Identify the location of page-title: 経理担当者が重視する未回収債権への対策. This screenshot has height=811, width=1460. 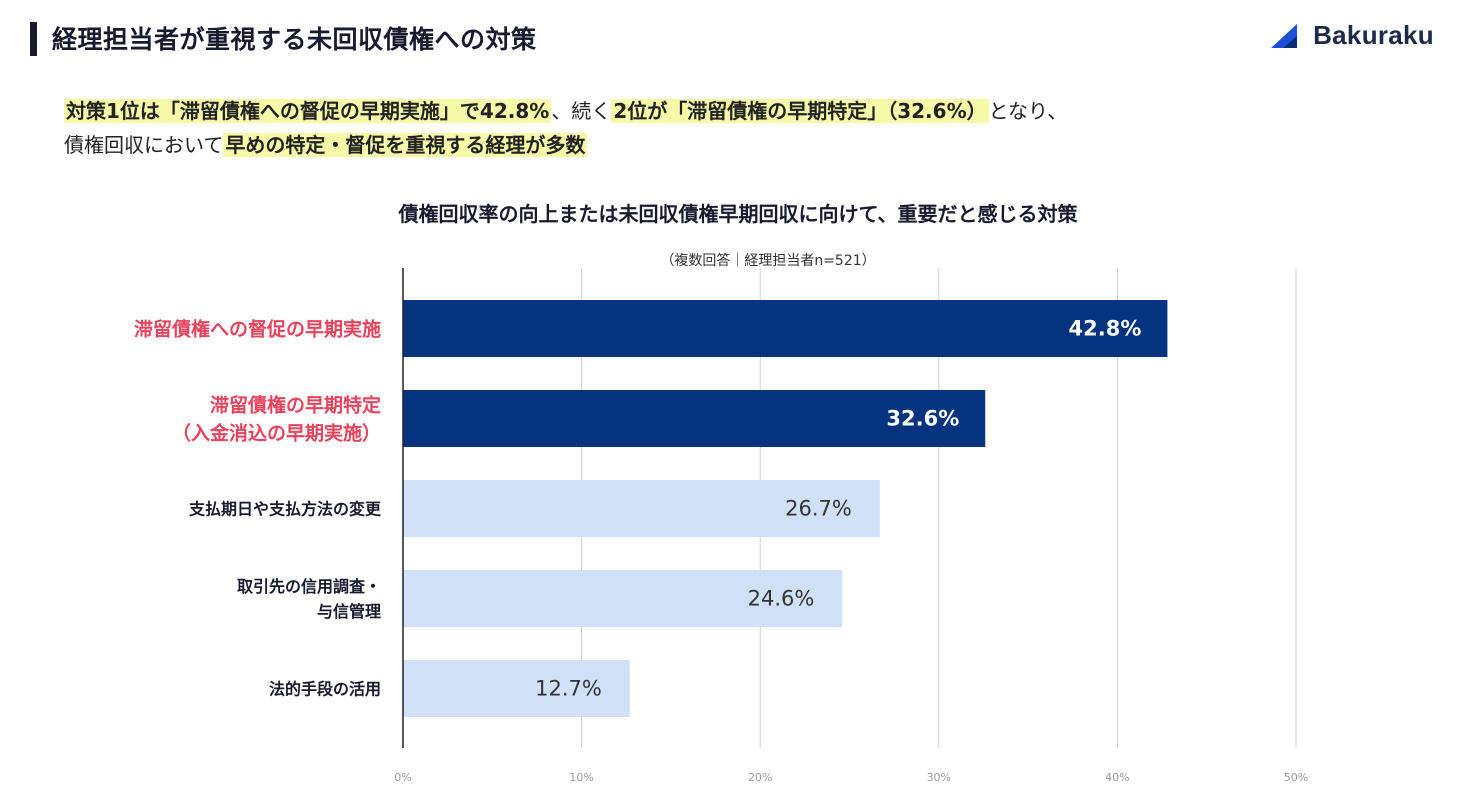
(294, 39).